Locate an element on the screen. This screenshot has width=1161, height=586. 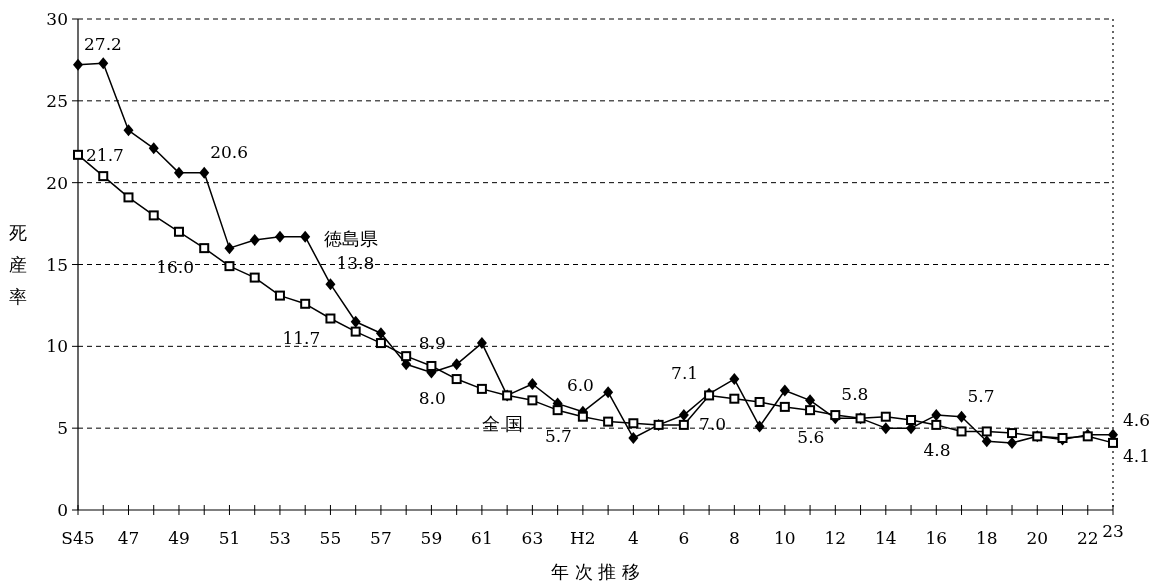
x-tick-label: 10 is located at coordinates (785, 538).